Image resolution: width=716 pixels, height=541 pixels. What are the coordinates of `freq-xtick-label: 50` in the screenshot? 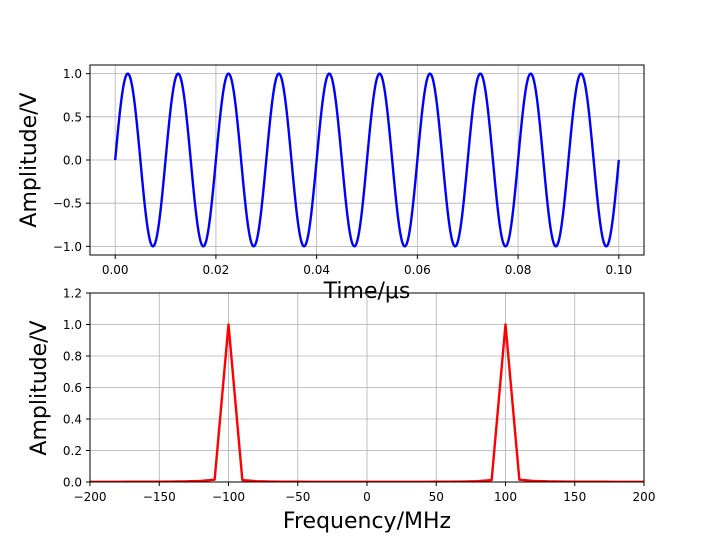 It's located at (436, 497).